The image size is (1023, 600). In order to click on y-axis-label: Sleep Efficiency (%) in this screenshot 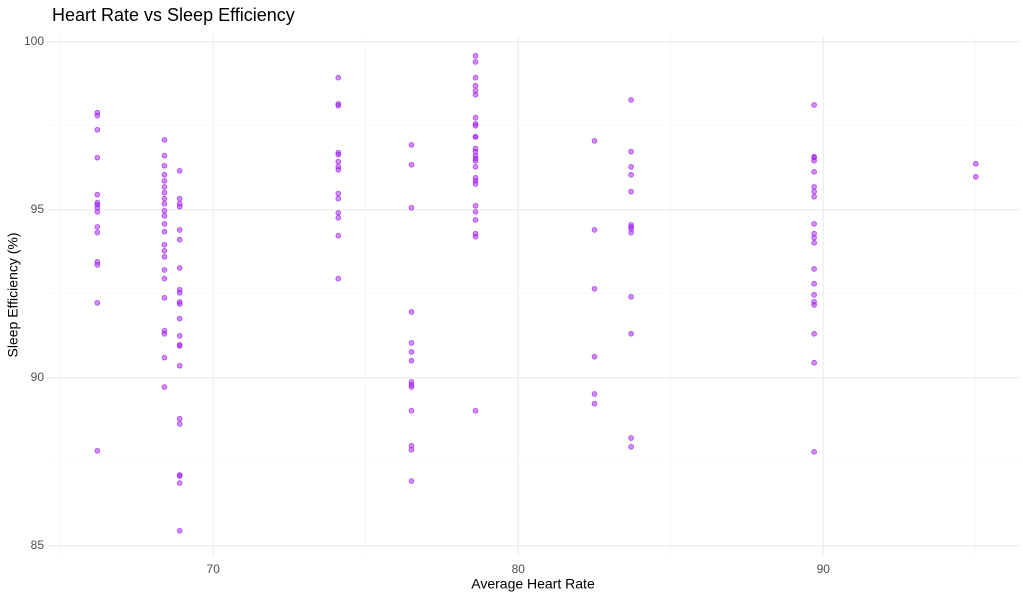, I will do `click(13, 294)`.